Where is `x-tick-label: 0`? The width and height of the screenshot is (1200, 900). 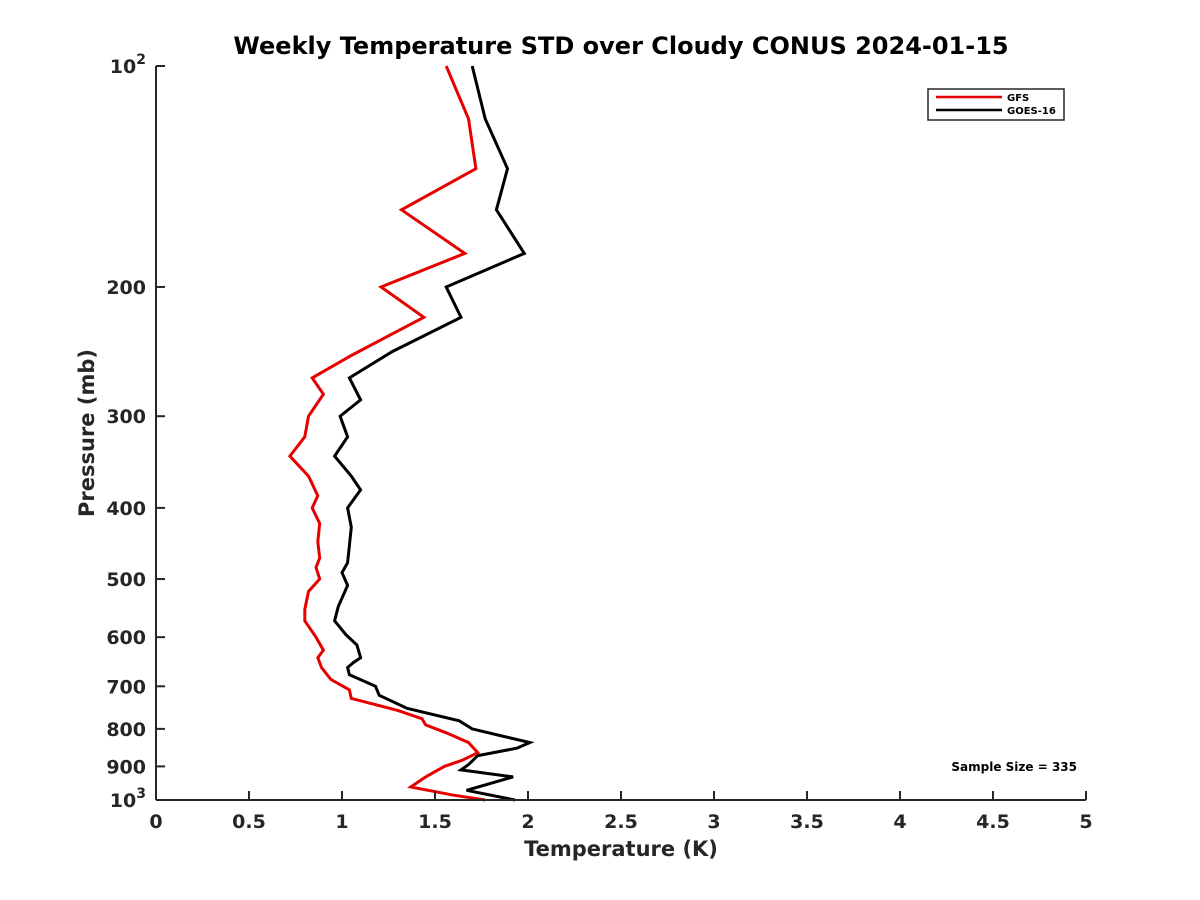
x-tick-label: 0 is located at coordinates (155, 822).